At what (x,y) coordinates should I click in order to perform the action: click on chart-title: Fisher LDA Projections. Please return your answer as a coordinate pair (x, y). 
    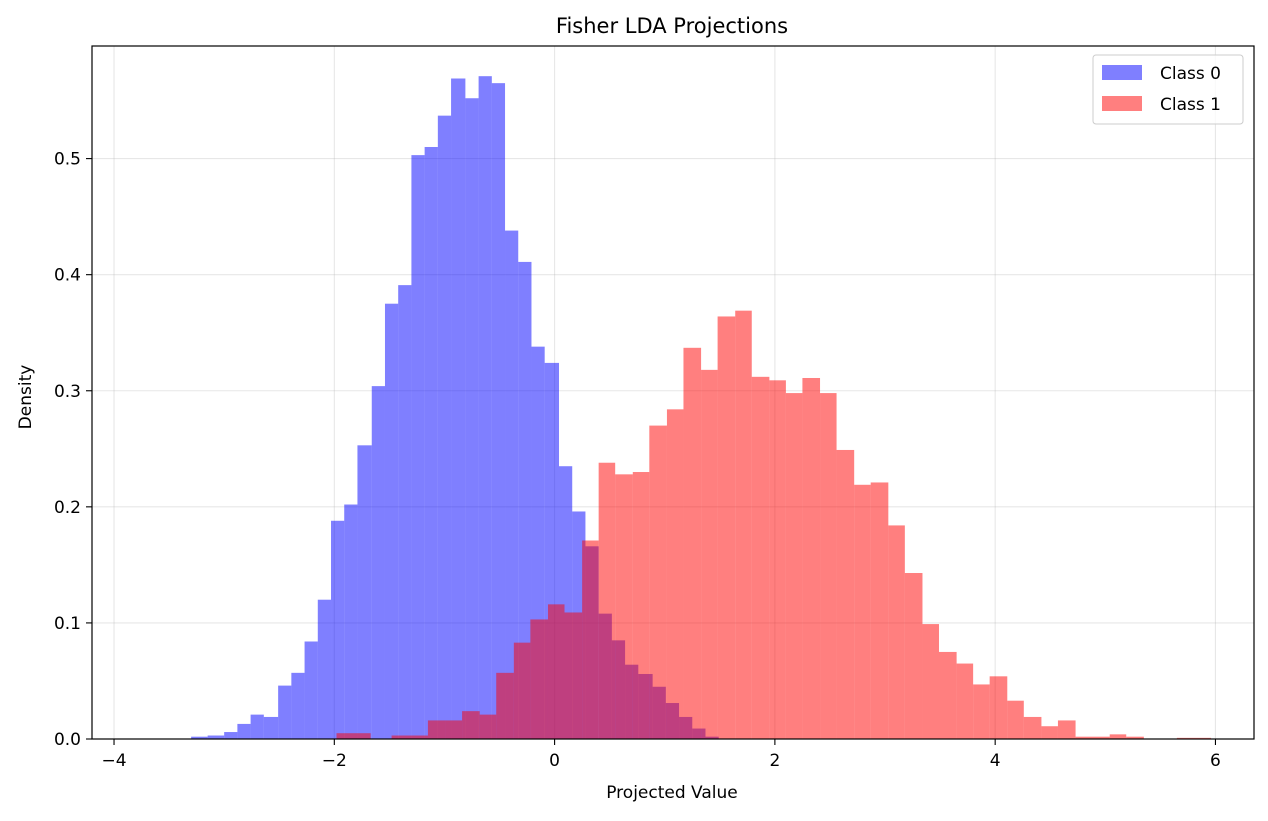
    Looking at the image, I should click on (672, 26).